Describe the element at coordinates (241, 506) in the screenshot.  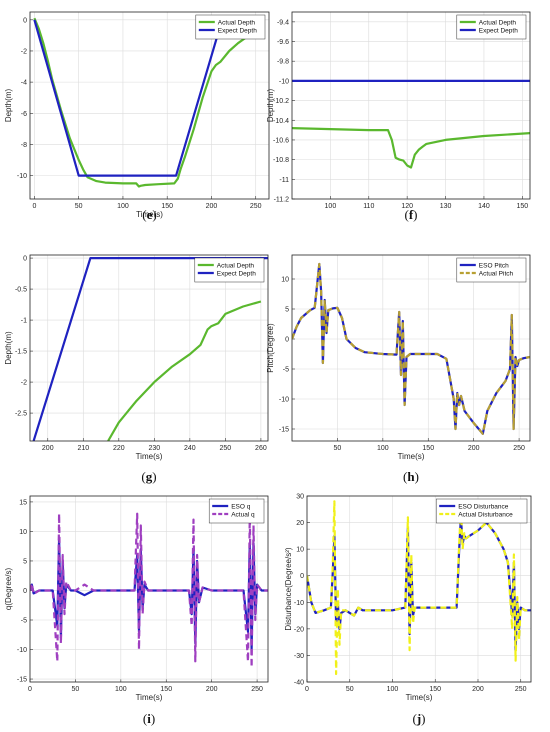
I see `legend-label: ESO q` at that location.